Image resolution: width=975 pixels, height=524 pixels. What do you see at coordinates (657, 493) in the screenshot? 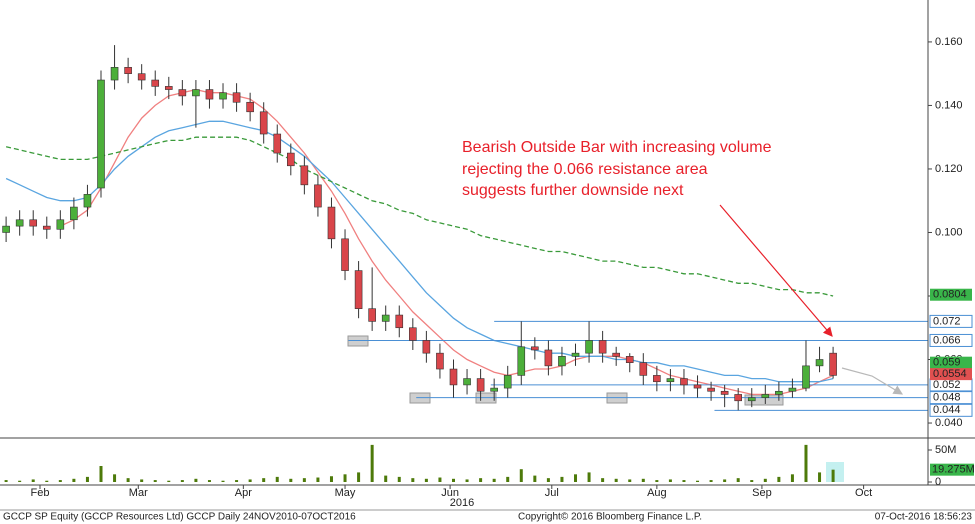
I see `x-tick-label: Aug` at bounding box center [657, 493].